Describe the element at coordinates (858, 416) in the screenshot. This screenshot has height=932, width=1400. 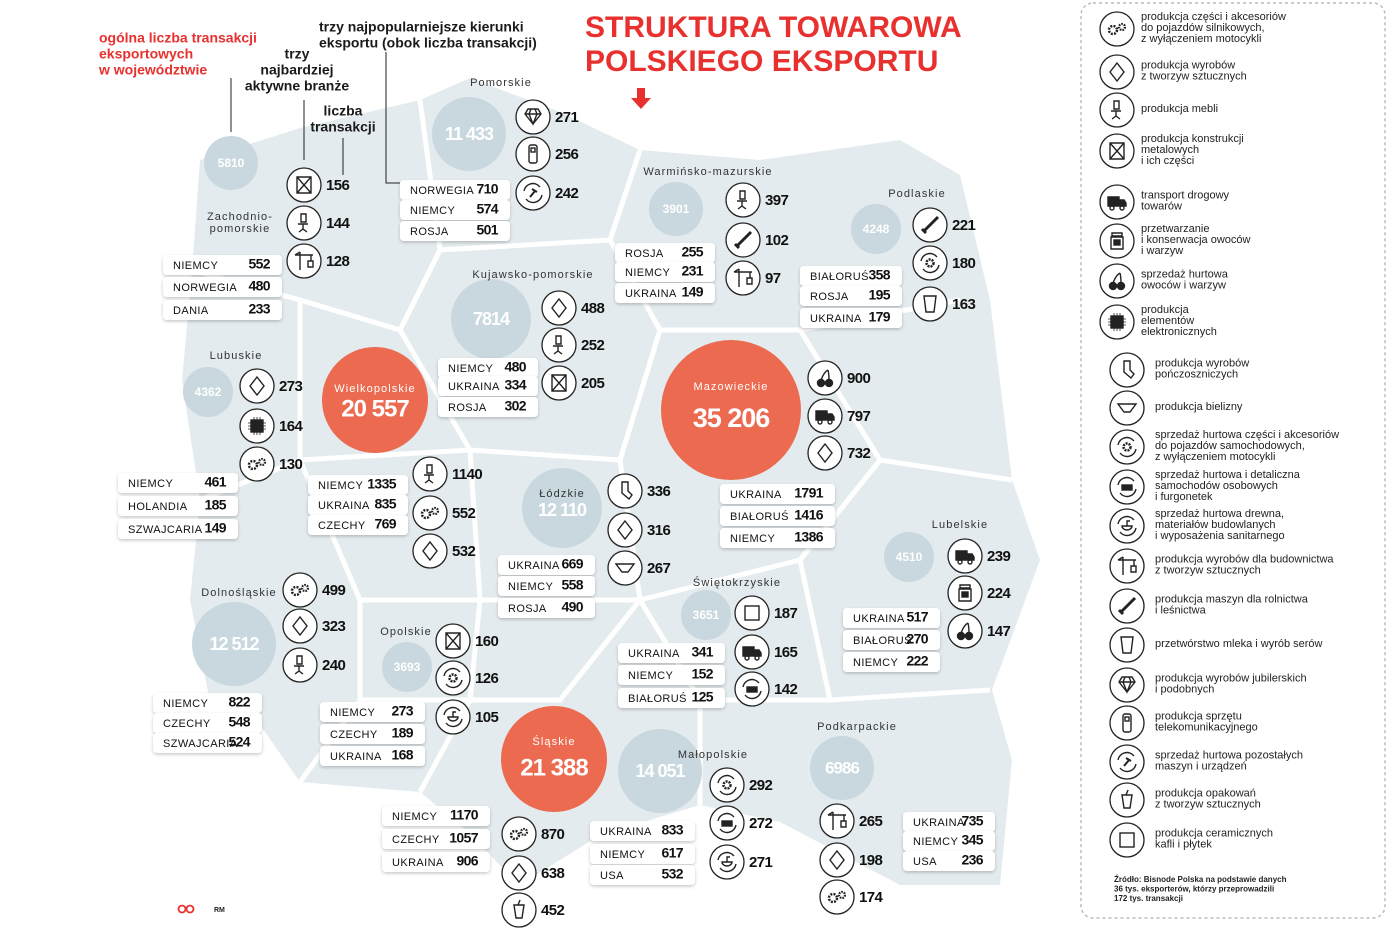
I see `industry-count: 797` at that location.